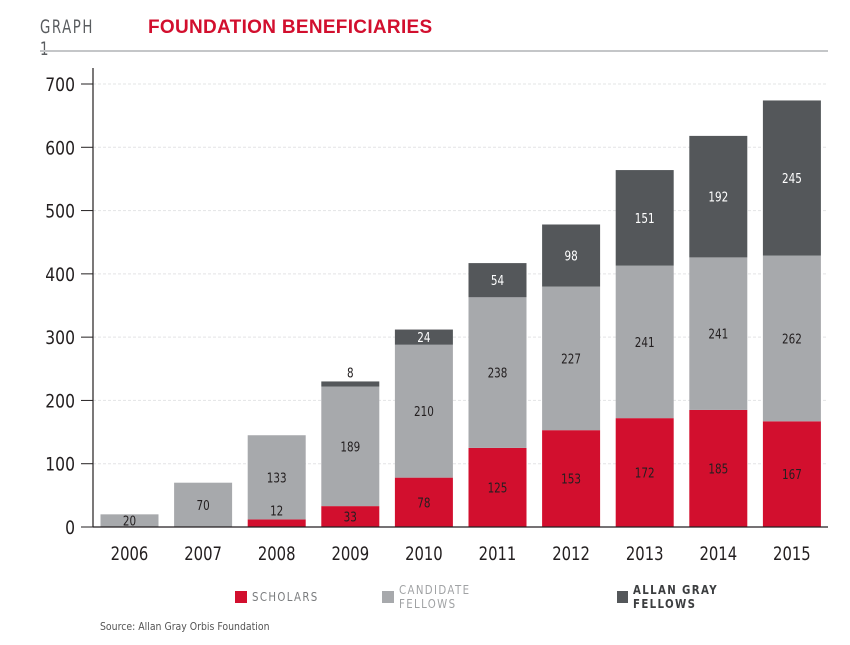  Describe the element at coordinates (60, 212) in the screenshot. I see `y-tick-label: 500` at that location.